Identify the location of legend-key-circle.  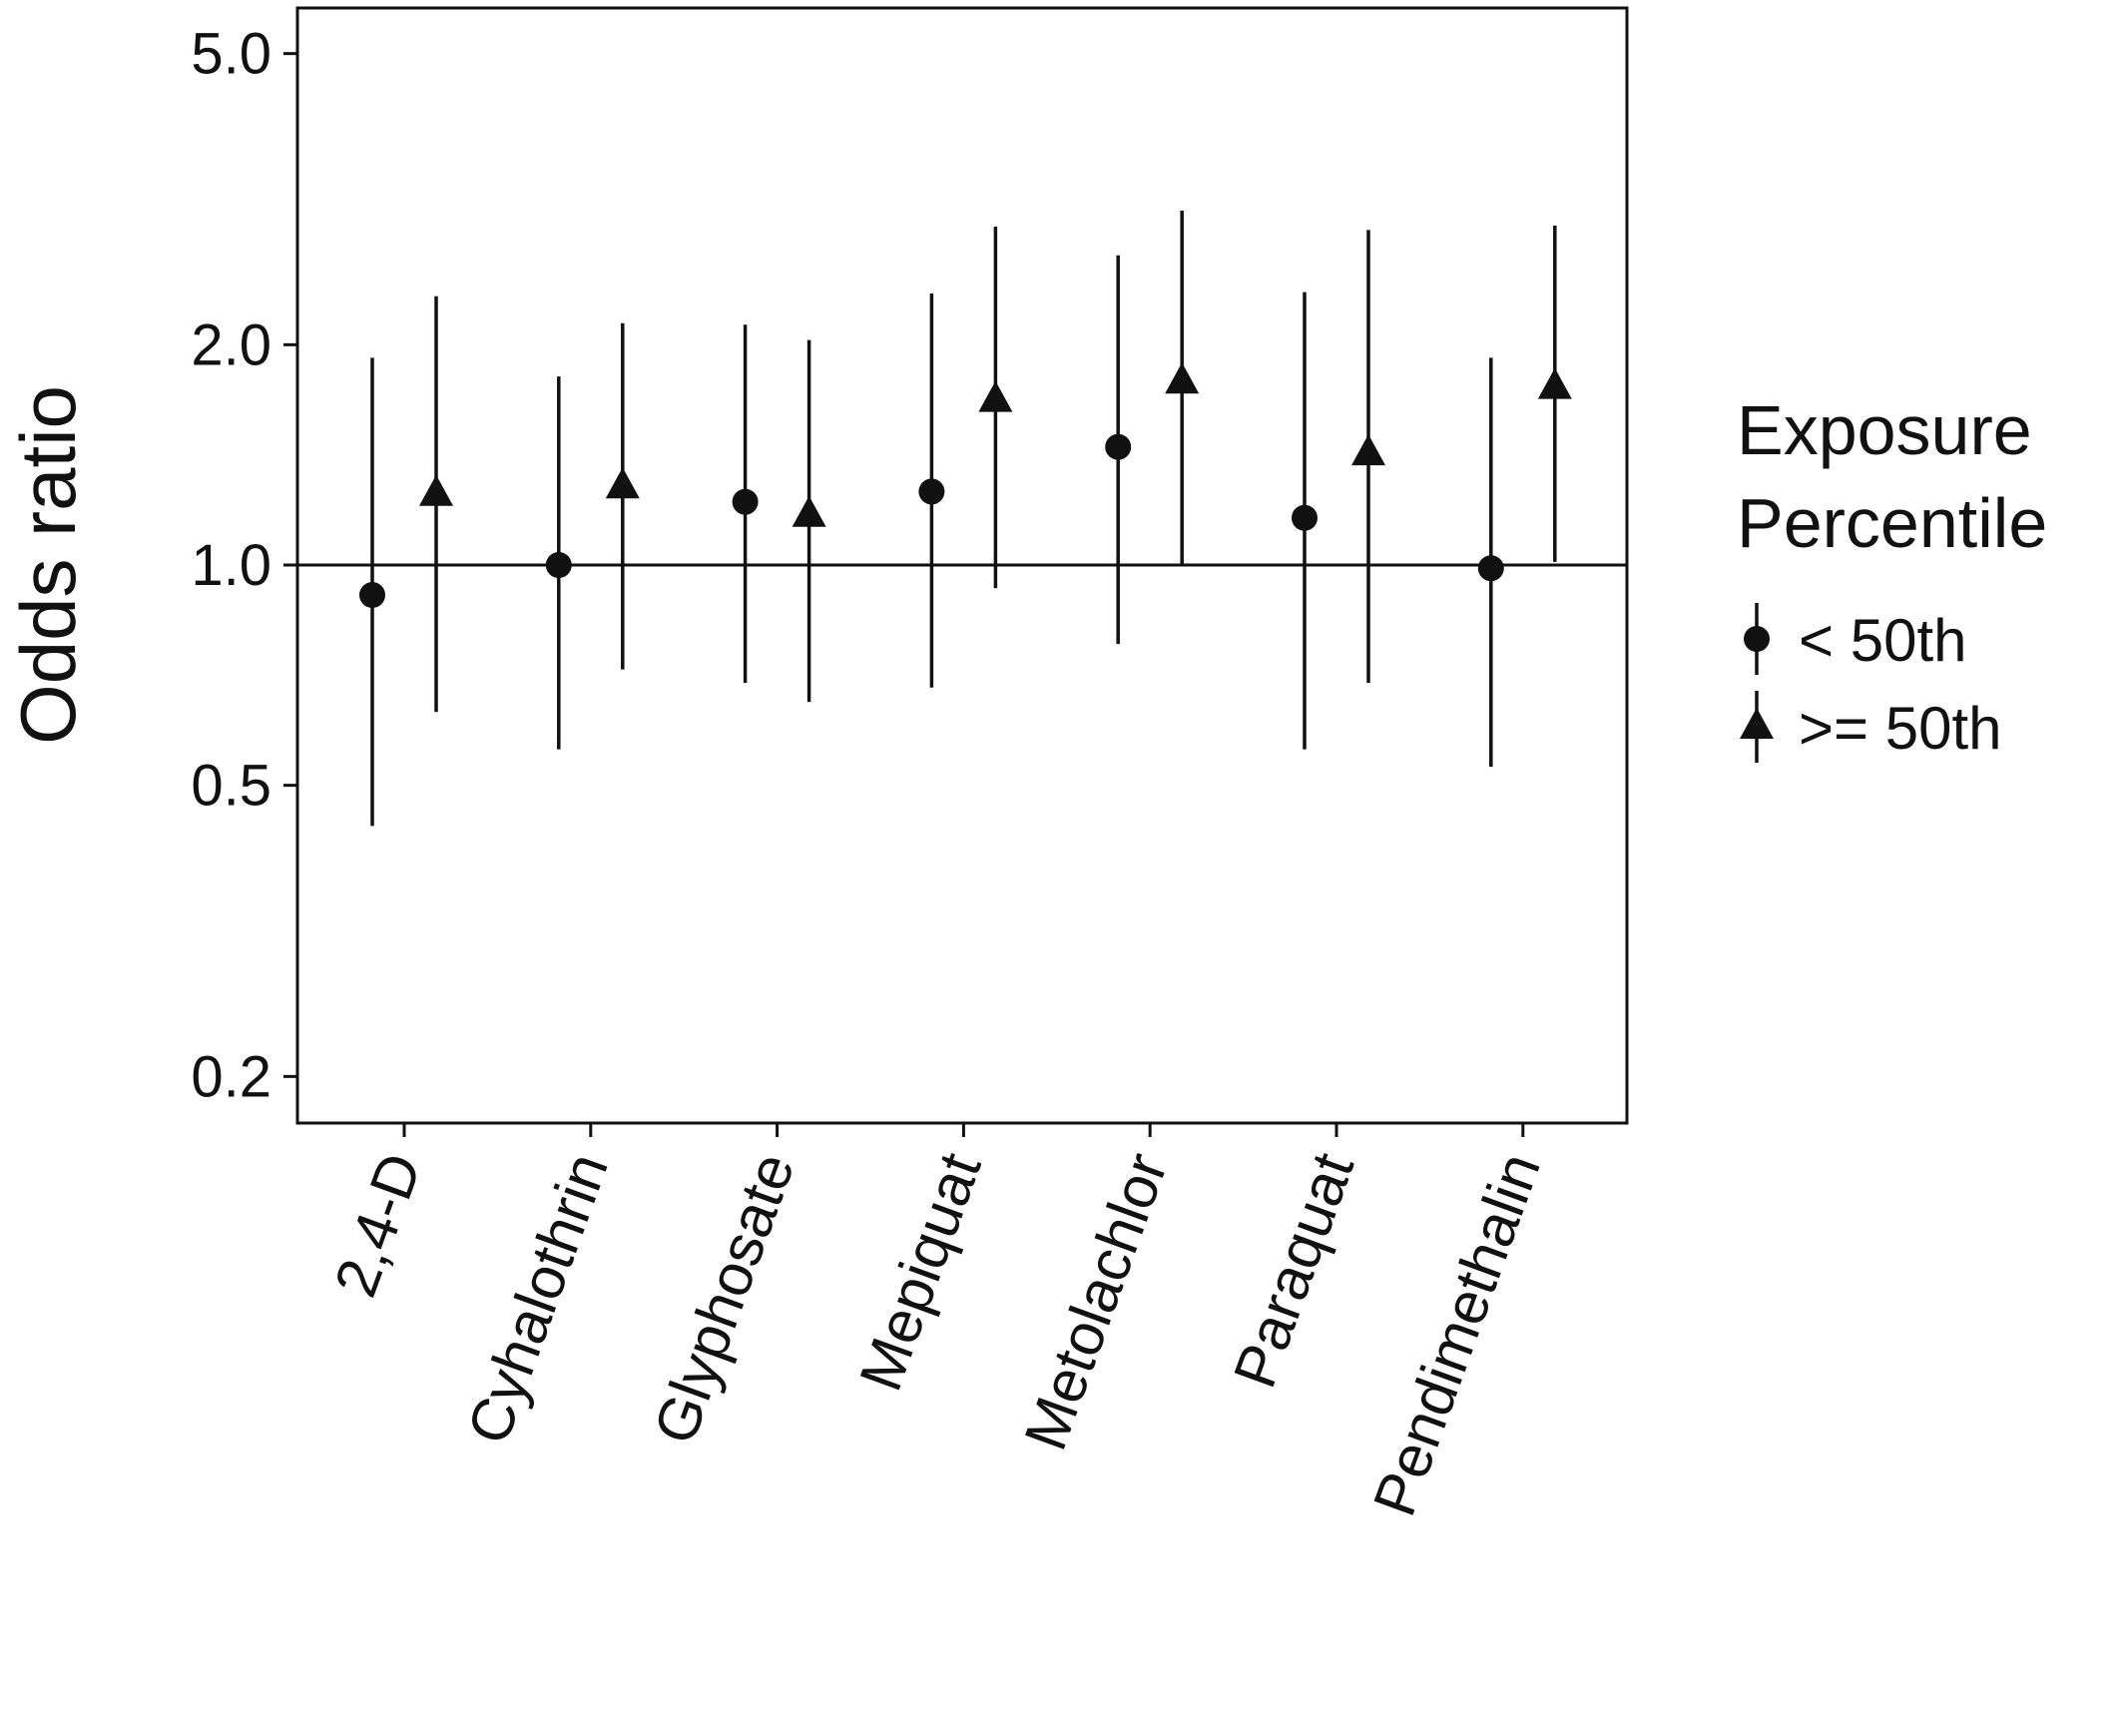
(1757, 639).